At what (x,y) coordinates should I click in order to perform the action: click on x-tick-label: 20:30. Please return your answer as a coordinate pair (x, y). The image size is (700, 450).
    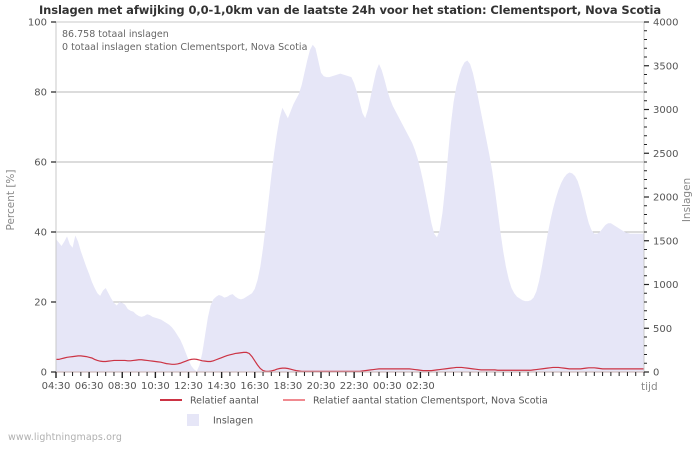
    Looking at the image, I should click on (321, 386).